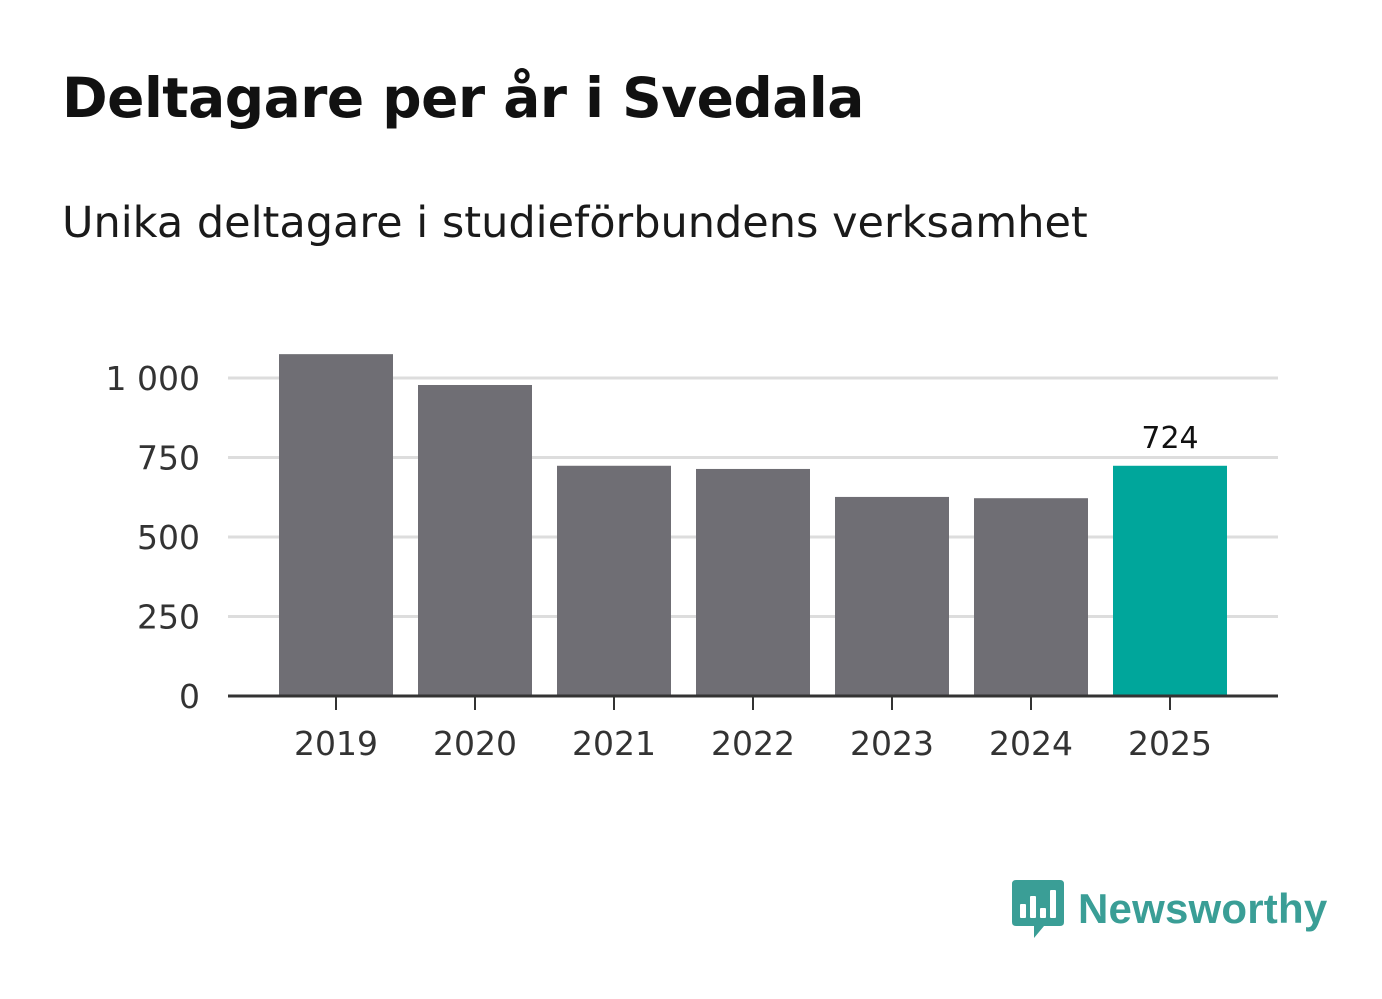 This screenshot has height=999, width=1382. Describe the element at coordinates (168, 617) in the screenshot. I see `y-tick-label: 250` at that location.